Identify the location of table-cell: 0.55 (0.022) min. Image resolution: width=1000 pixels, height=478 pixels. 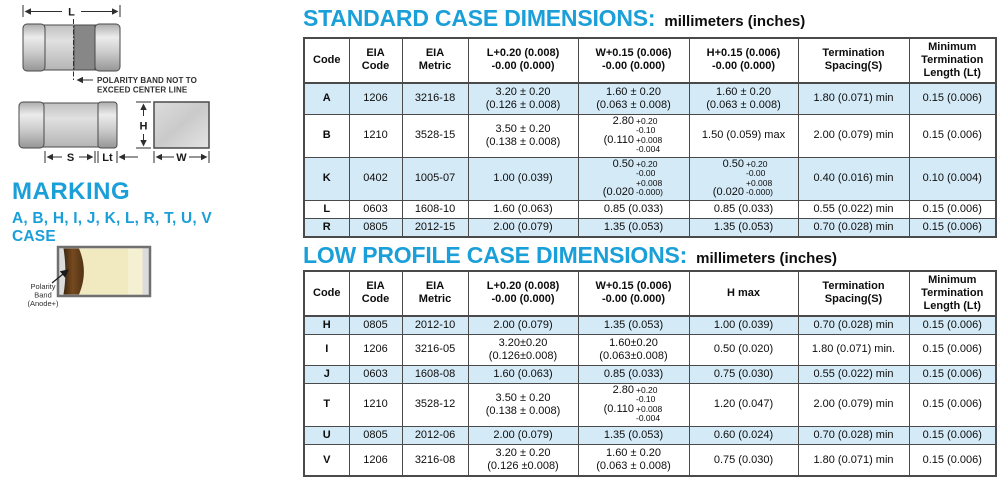
(853, 209).